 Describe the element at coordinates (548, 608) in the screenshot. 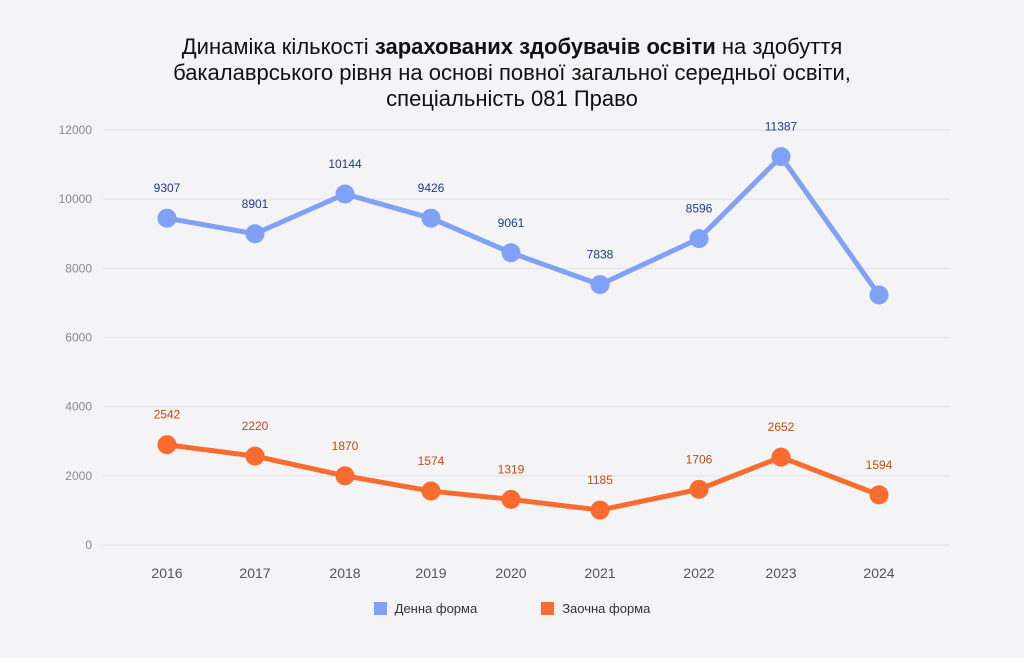

I see `legend-swatch-correspondence` at that location.